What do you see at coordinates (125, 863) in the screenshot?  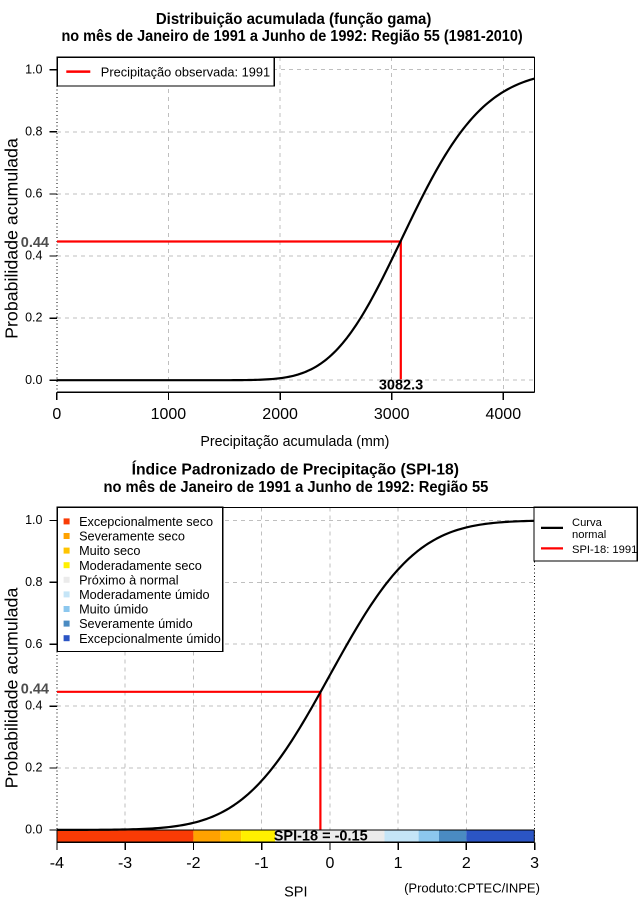 I see `svg-text: -3` at bounding box center [125, 863].